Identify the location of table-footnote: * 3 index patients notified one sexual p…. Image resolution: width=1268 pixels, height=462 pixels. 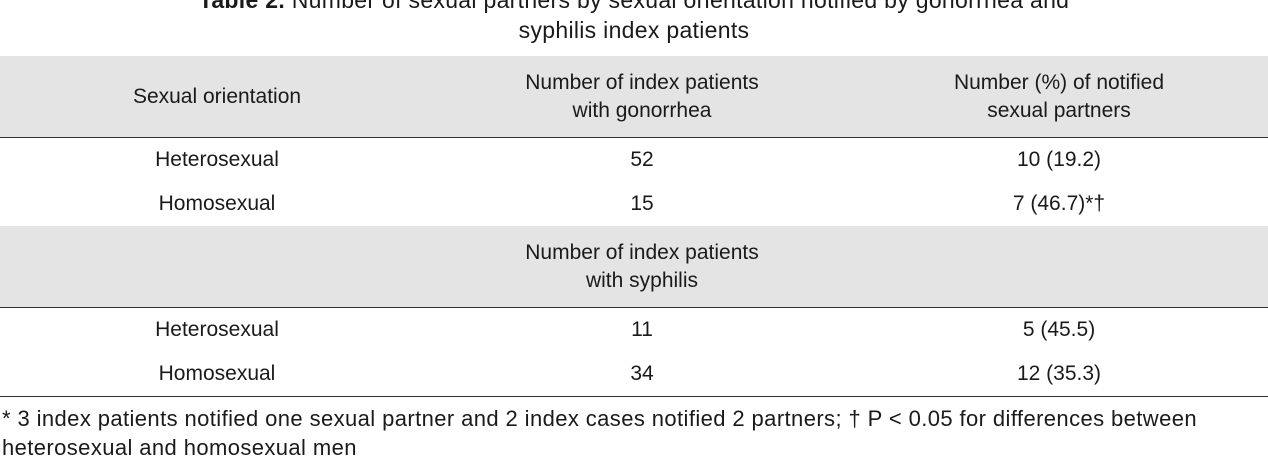
(599, 433).